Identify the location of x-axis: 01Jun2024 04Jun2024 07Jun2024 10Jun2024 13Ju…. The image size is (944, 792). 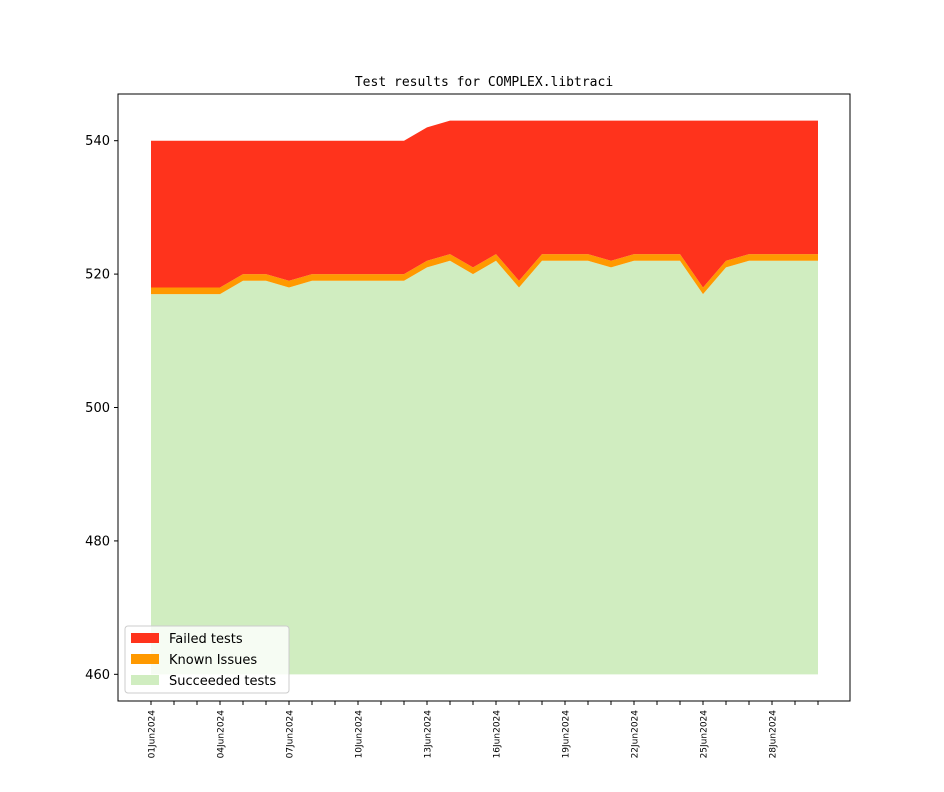
(483, 729).